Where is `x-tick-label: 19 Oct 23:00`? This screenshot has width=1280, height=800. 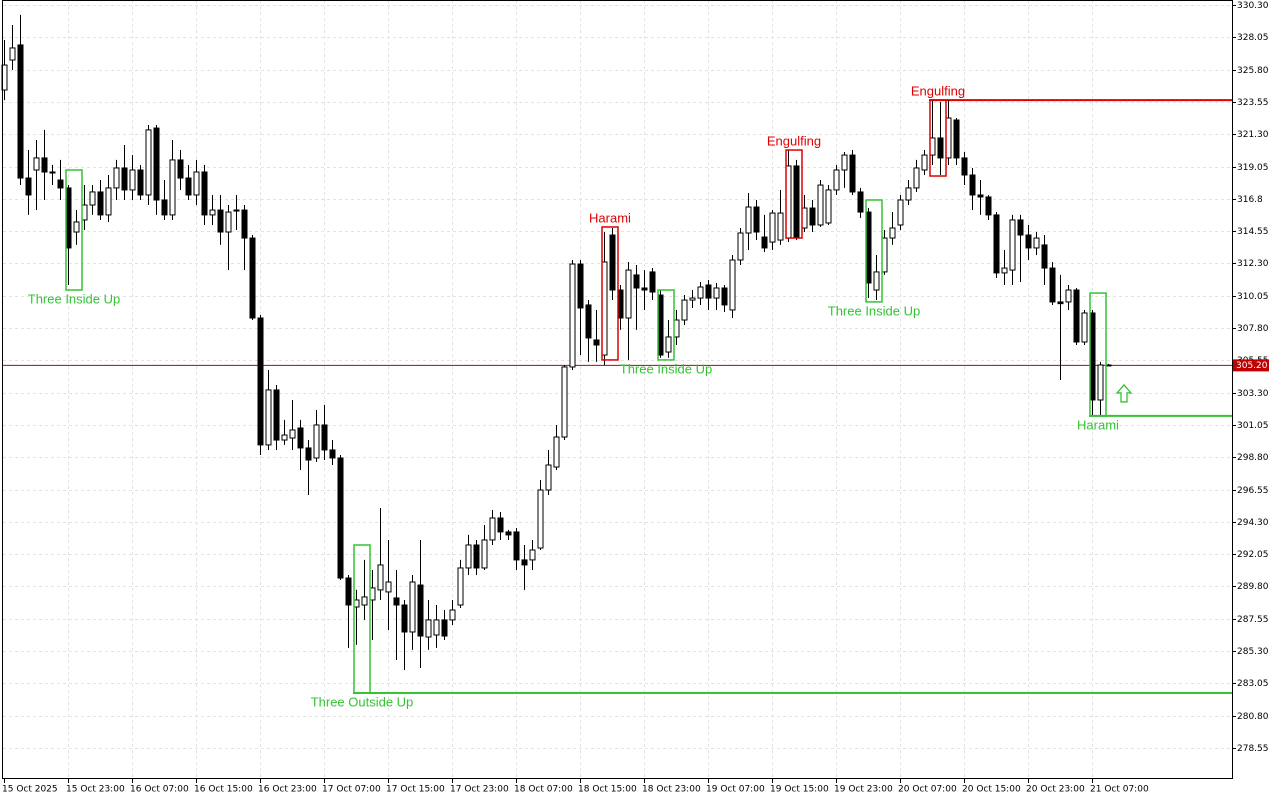 x-tick-label: 19 Oct 23:00 is located at coordinates (863, 790).